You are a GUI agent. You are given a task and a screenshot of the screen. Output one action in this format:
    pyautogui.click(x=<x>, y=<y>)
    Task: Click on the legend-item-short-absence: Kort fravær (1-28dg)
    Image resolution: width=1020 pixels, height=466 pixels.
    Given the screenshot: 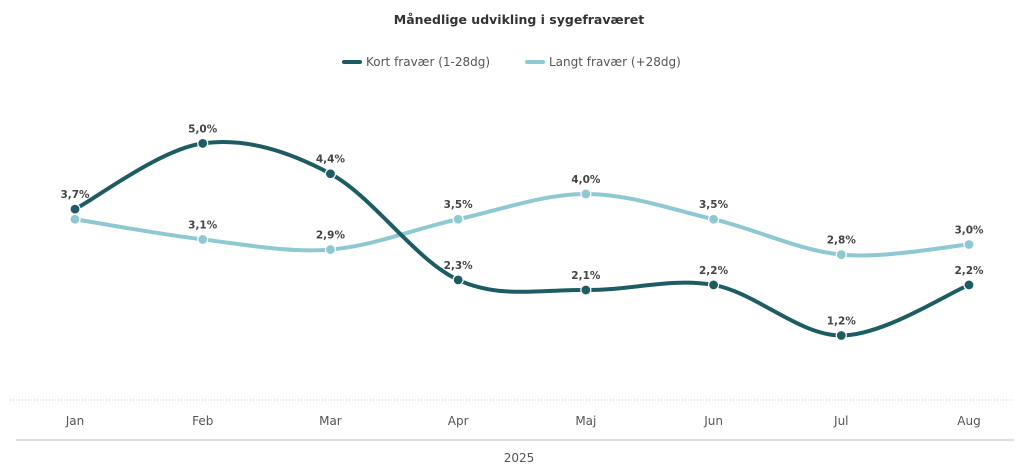 What is the action you would take?
    pyautogui.click(x=416, y=62)
    